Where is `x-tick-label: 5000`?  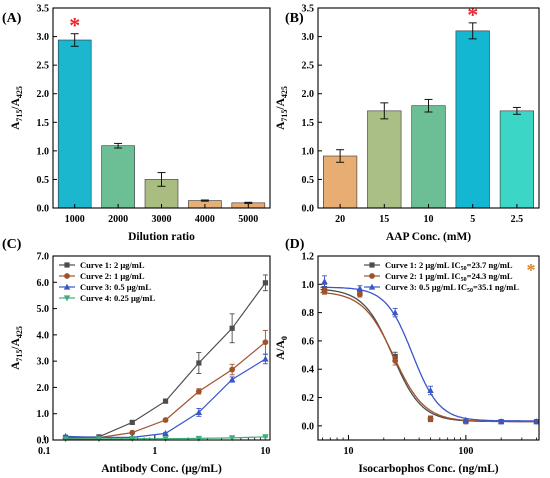 x-tick-label: 5000 is located at coordinates (248, 219).